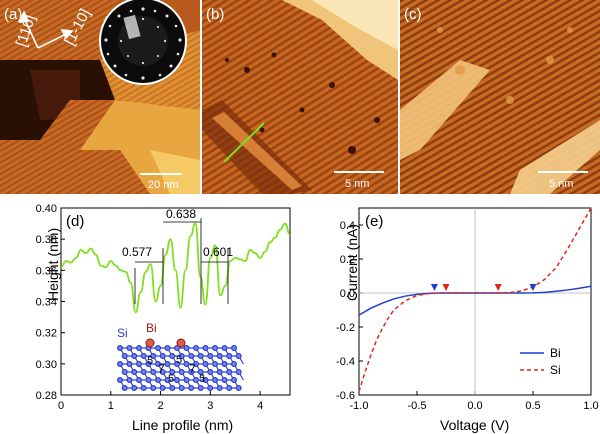 This screenshot has height=434, width=600. I want to click on panel-label-b: (b), so click(215, 14).